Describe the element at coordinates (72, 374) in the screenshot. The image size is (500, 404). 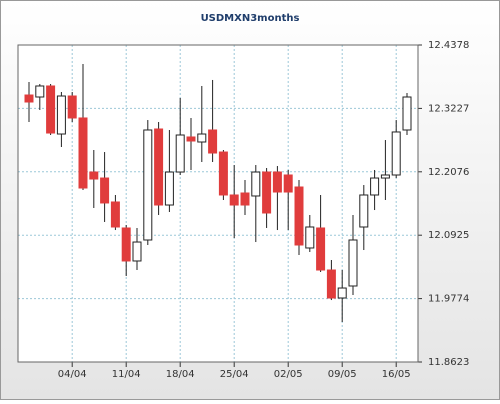
I see `x-tick-label: 04/04` at that location.